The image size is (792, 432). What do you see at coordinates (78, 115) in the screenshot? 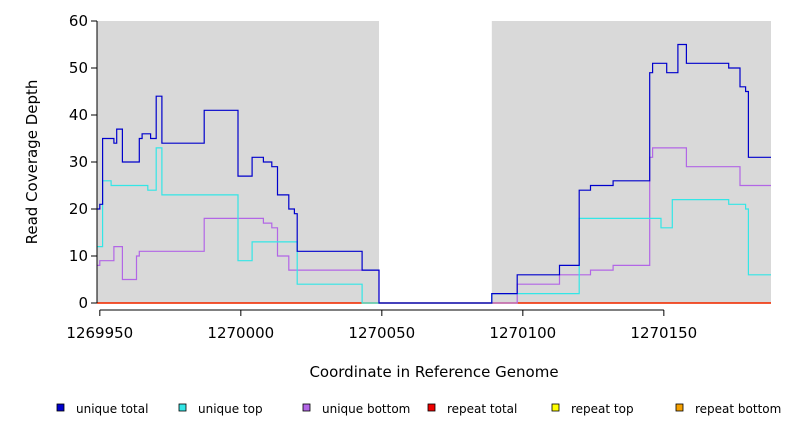
I see `y-tick-label: 40` at bounding box center [78, 115].